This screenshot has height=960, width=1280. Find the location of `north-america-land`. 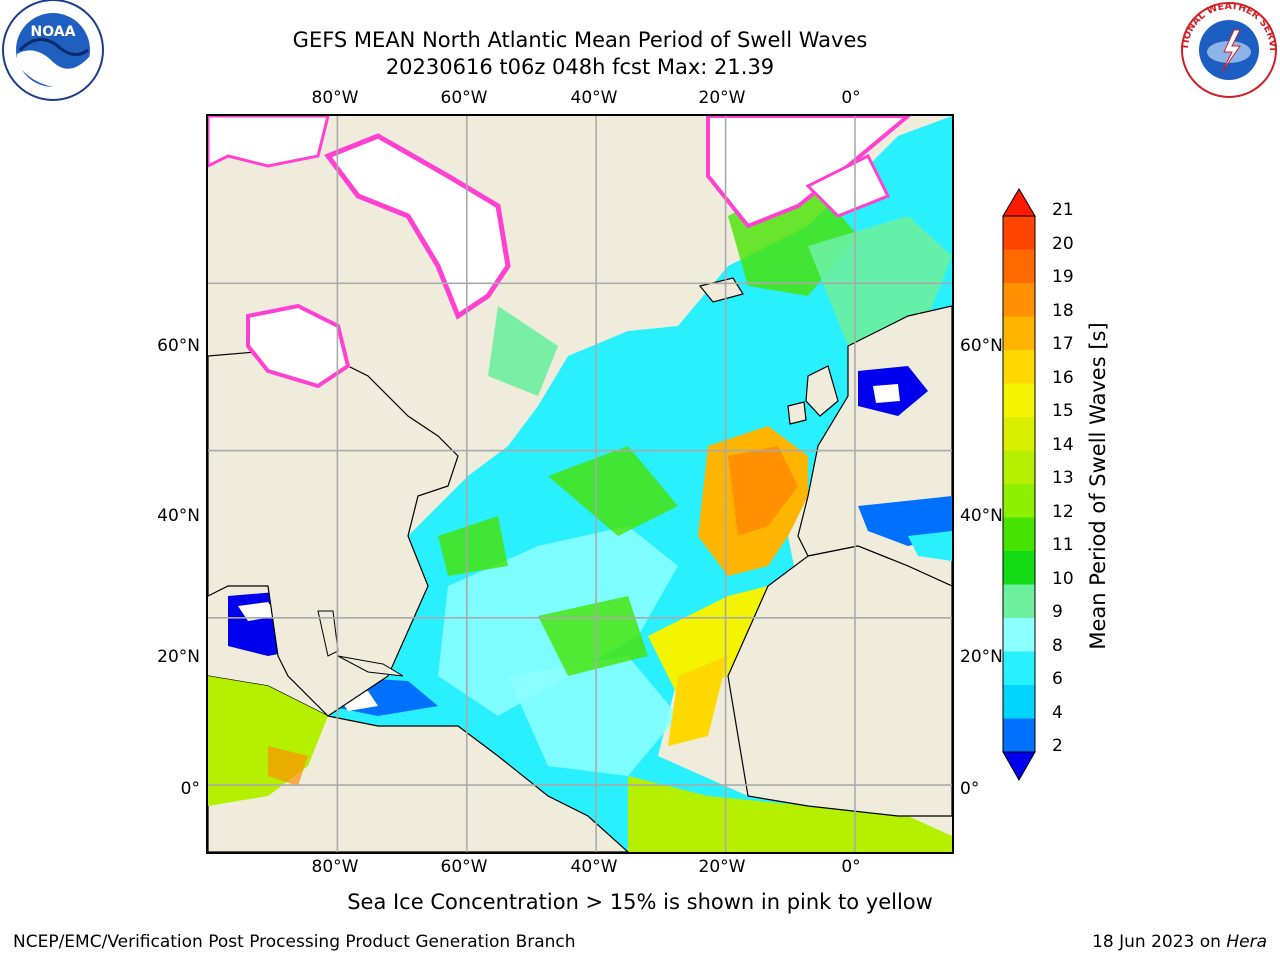

north-america-land is located at coordinates (333, 533).